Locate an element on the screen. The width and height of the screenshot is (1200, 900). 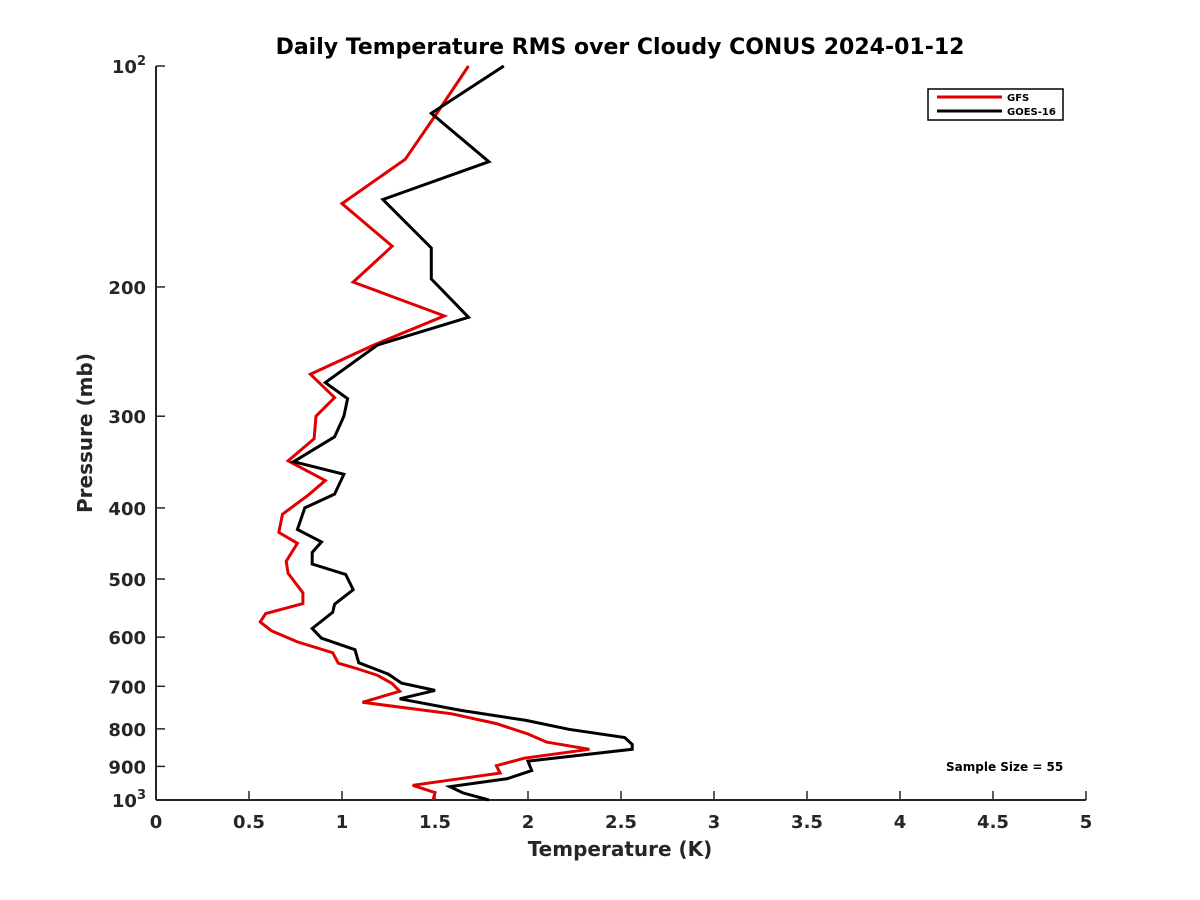
x-tick-label: 4.5 is located at coordinates (993, 822).